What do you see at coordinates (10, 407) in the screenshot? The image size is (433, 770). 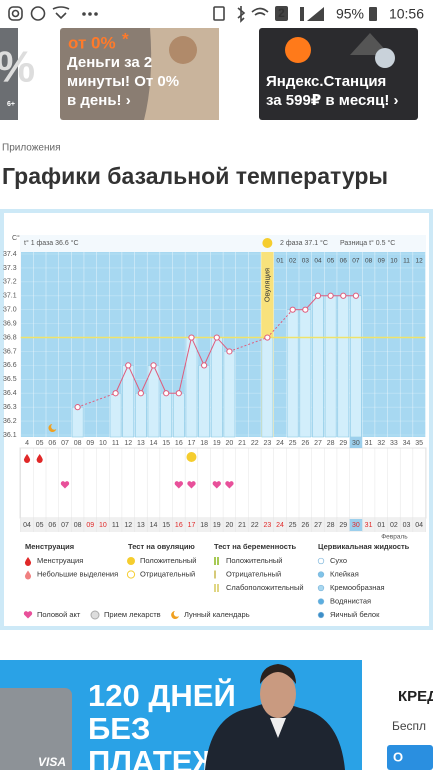 I see `y-tick-label: 36.3` at bounding box center [10, 407].